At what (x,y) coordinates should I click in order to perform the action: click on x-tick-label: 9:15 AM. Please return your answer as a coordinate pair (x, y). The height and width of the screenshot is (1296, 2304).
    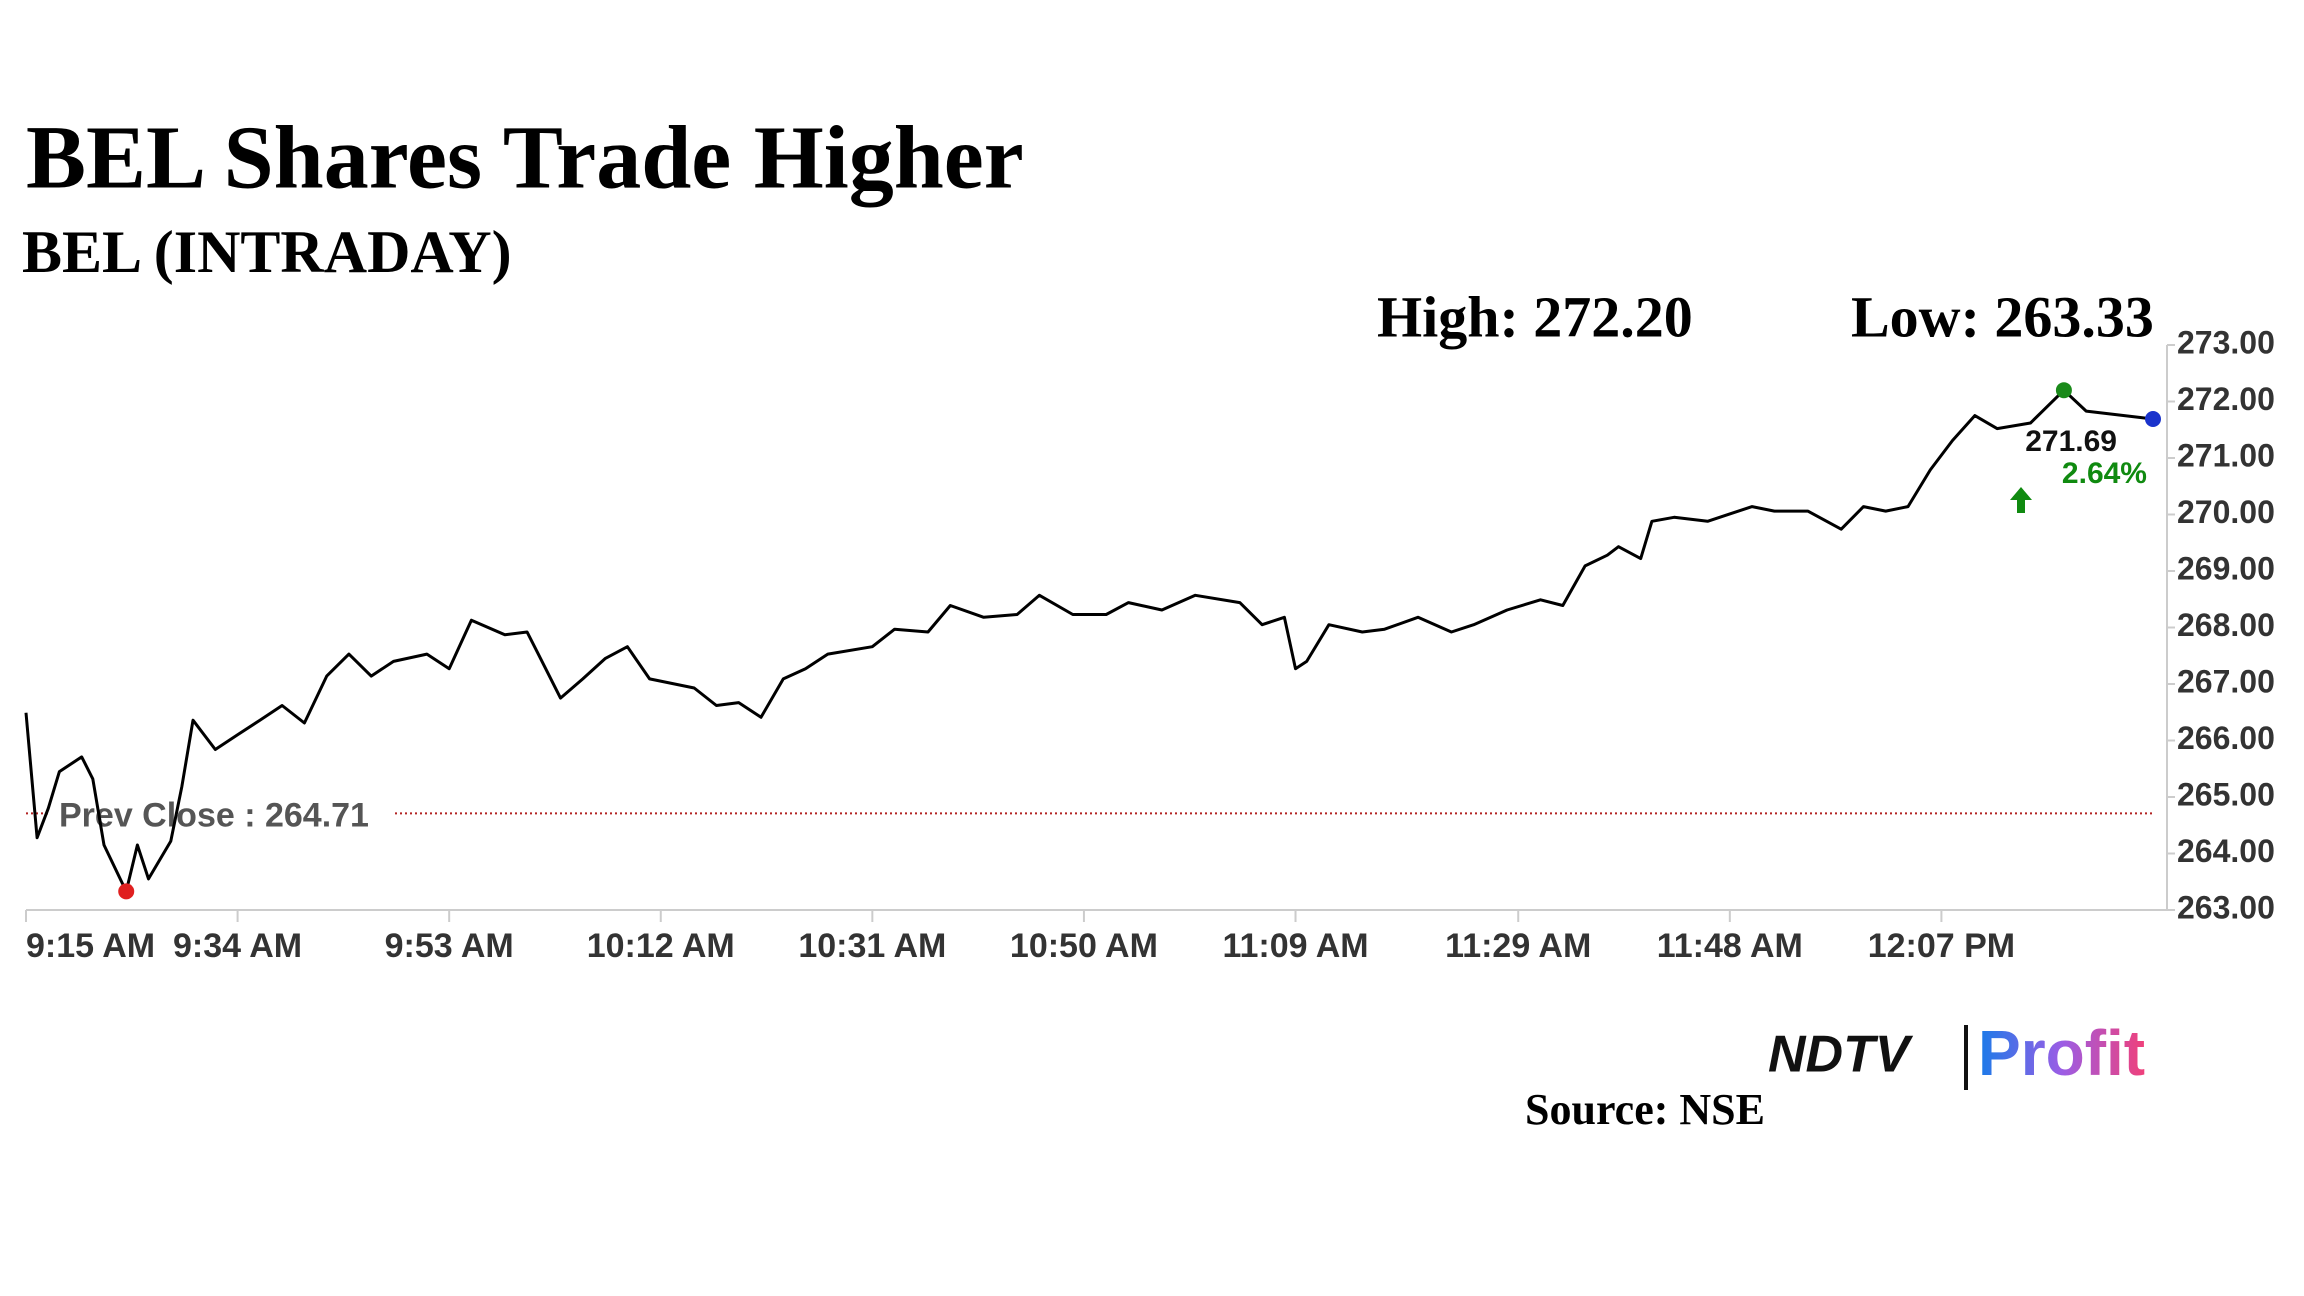
    Looking at the image, I should click on (90, 946).